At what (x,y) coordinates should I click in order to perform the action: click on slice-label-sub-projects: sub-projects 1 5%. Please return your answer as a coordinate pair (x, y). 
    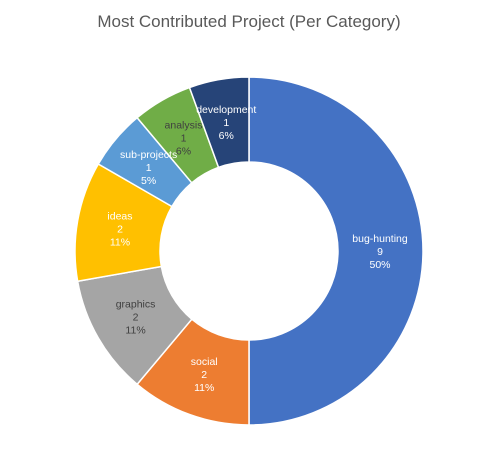
    Looking at the image, I should click on (148, 168).